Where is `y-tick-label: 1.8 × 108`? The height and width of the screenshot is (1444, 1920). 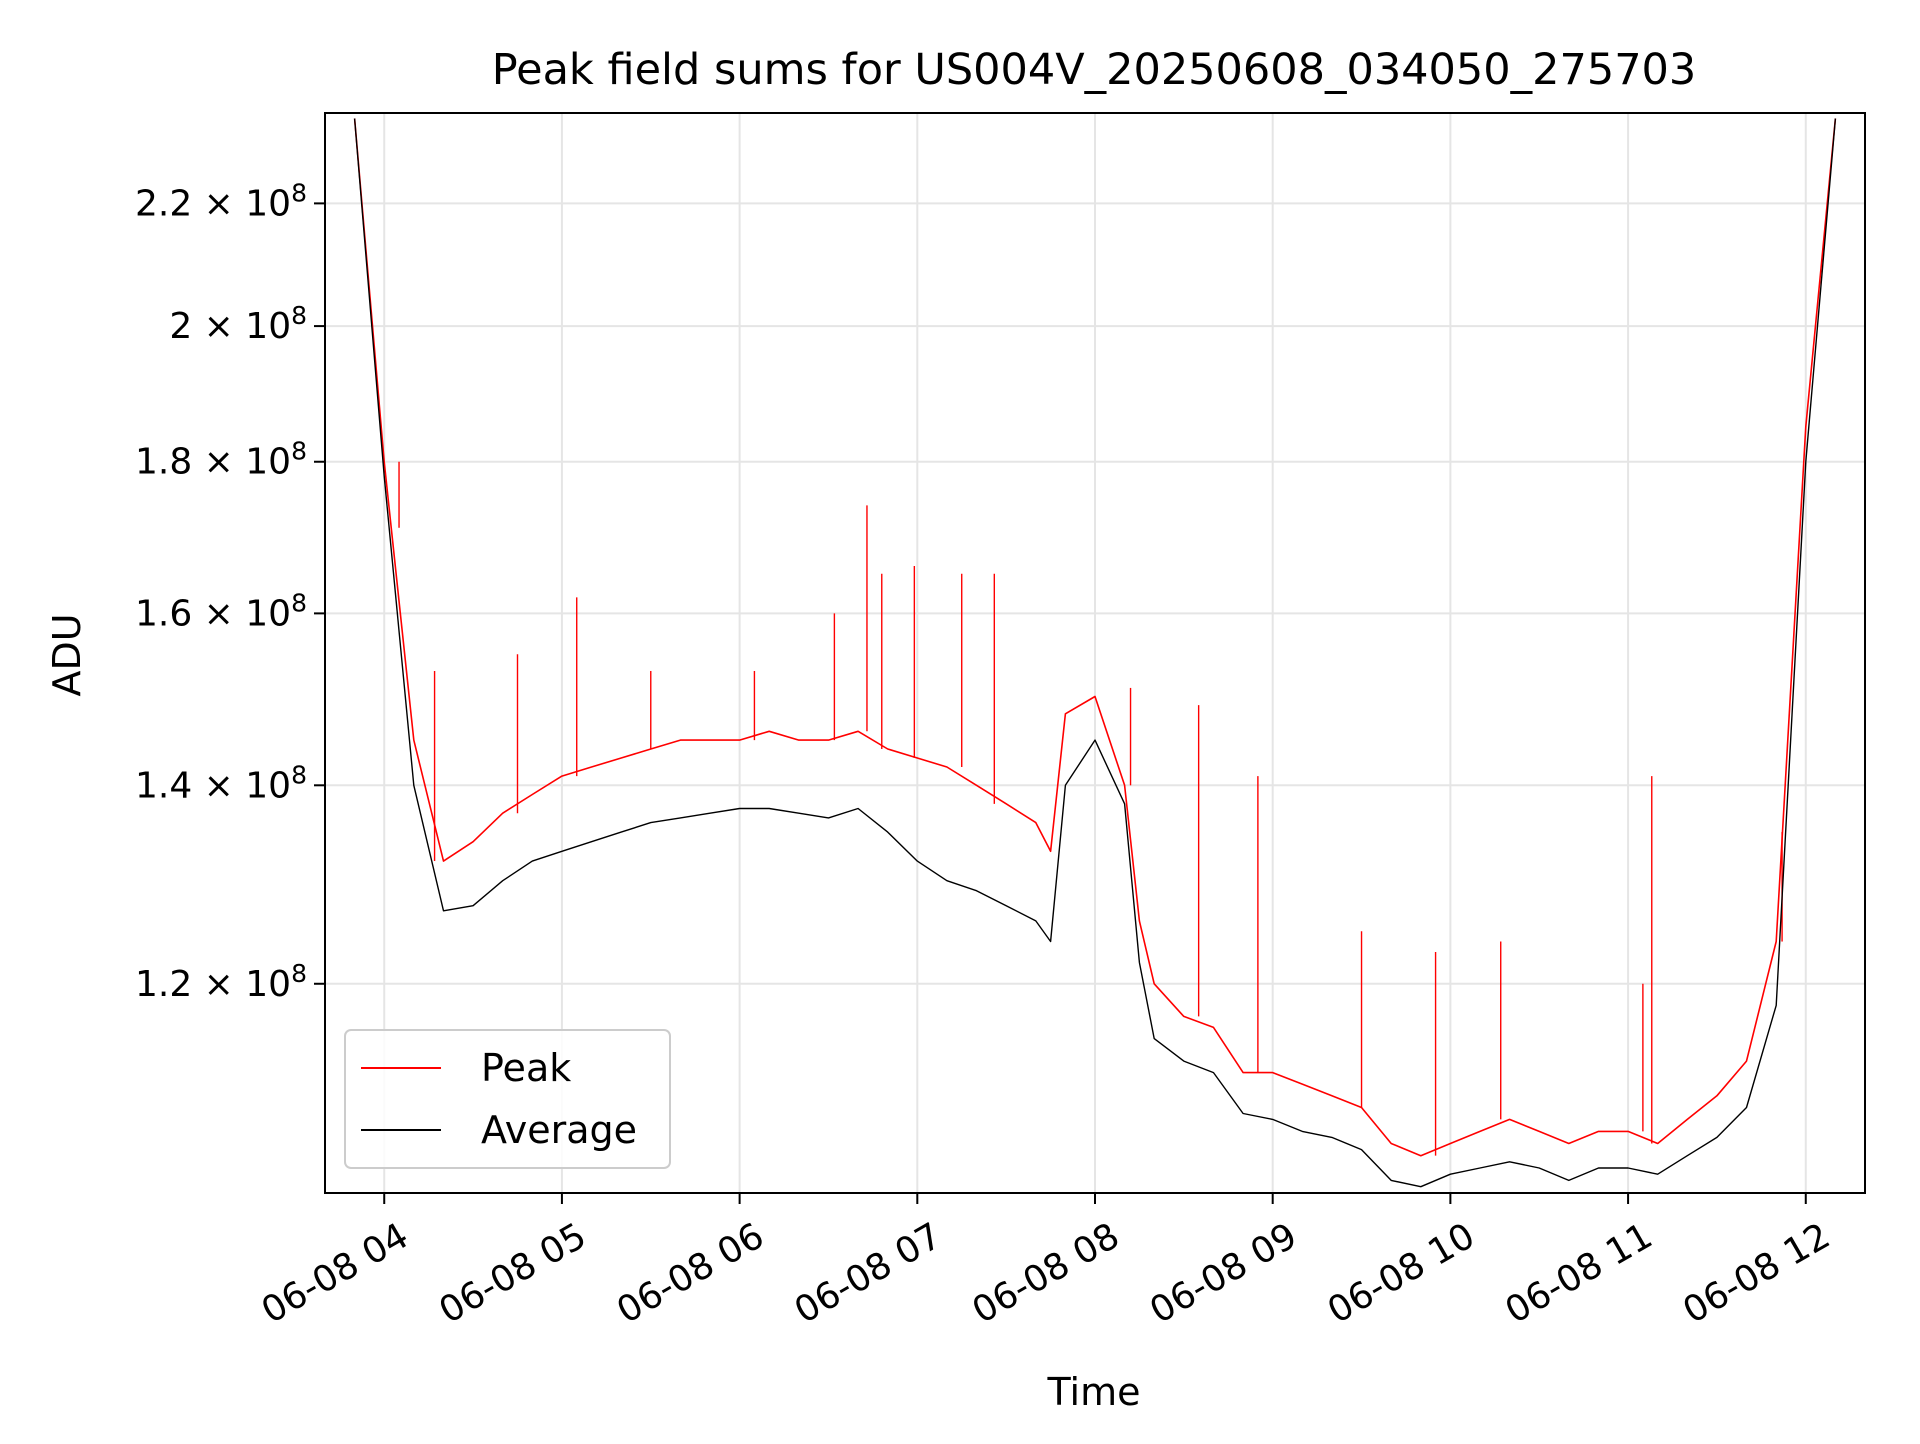
y-tick-label: 1.8 × 108 is located at coordinates (221, 459).